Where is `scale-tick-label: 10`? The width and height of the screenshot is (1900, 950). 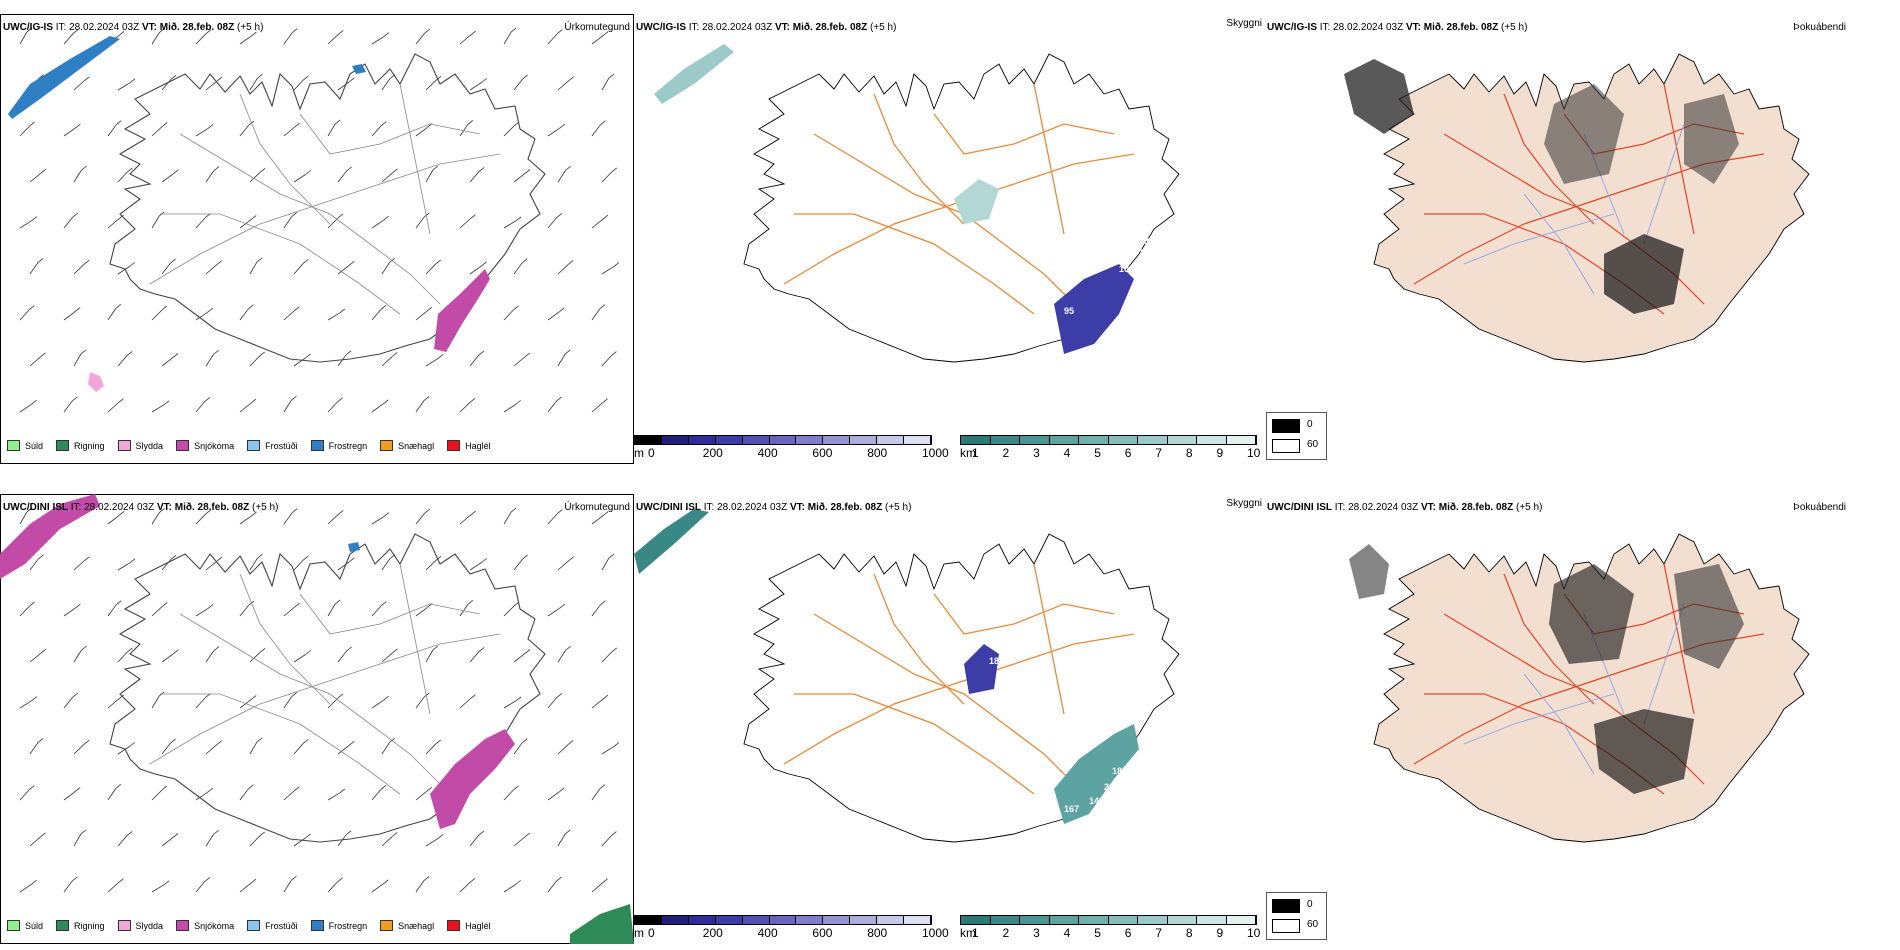
scale-tick-label: 10 is located at coordinates (1254, 933).